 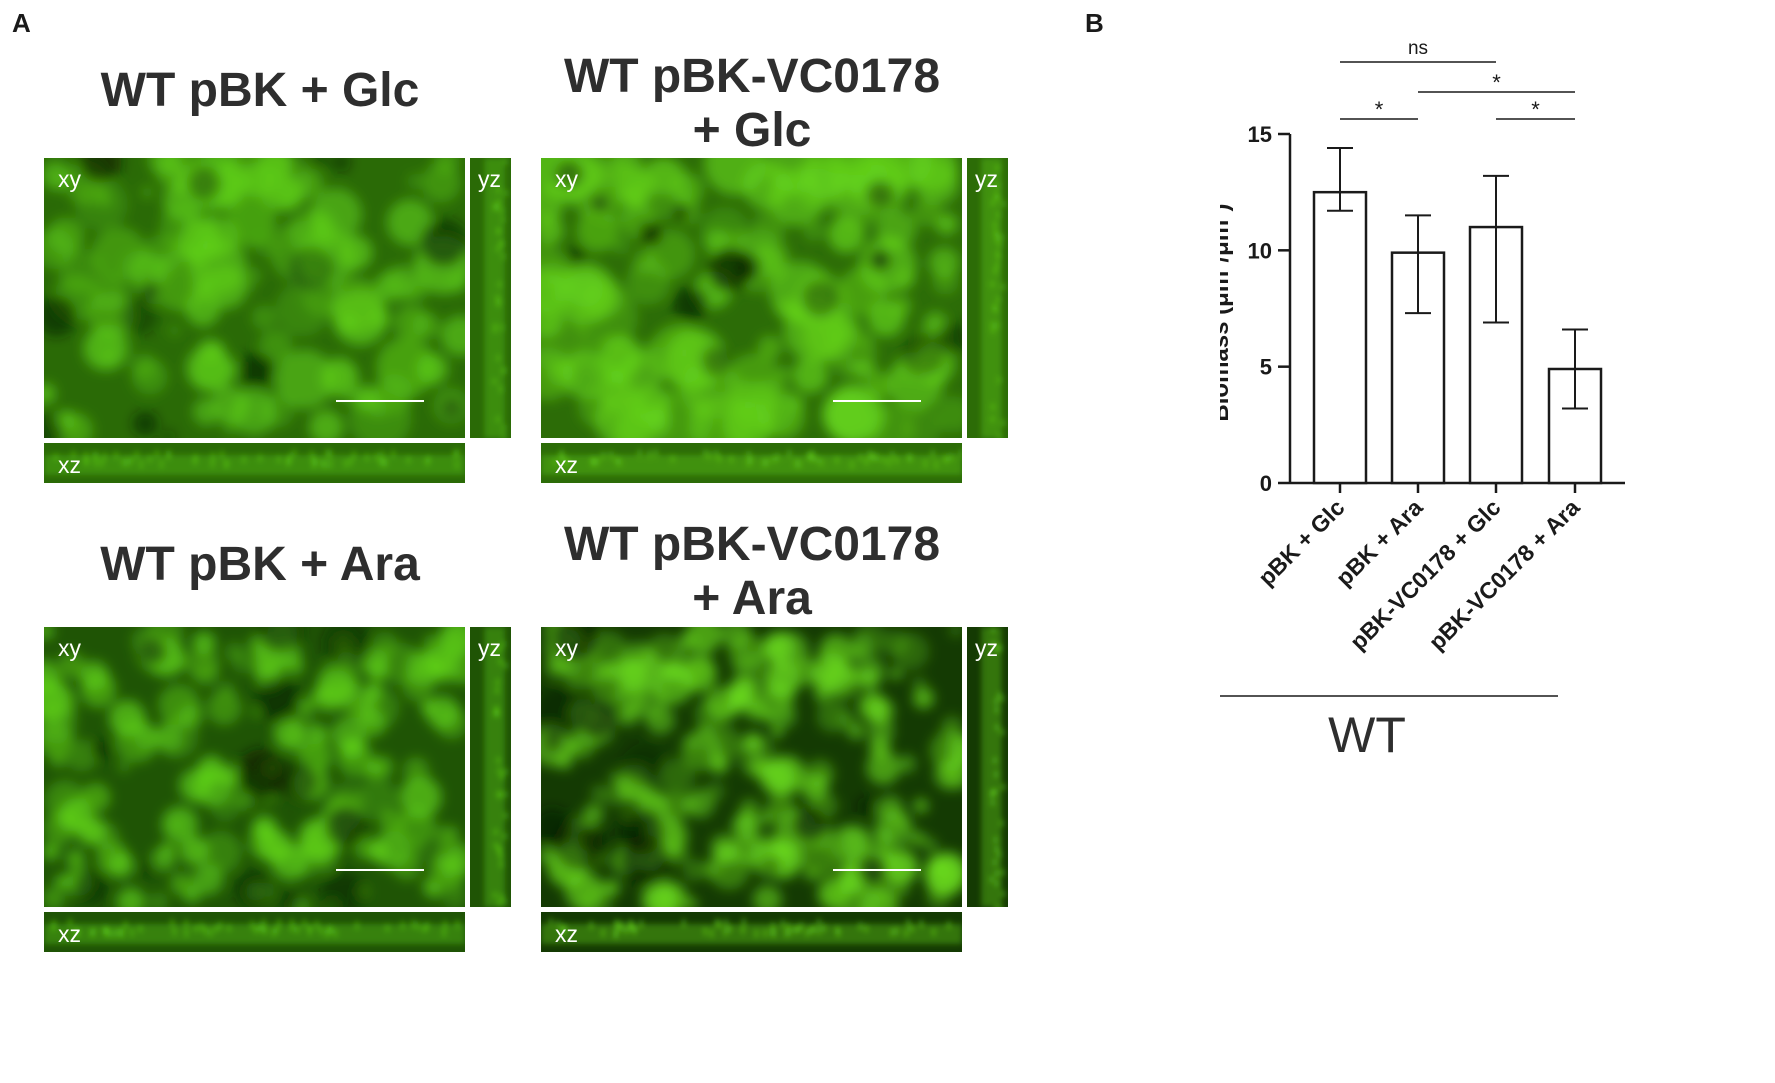 What do you see at coordinates (1503, 574) in the screenshot?
I see `x-tick-label: pBK-VC0178 + Ara` at bounding box center [1503, 574].